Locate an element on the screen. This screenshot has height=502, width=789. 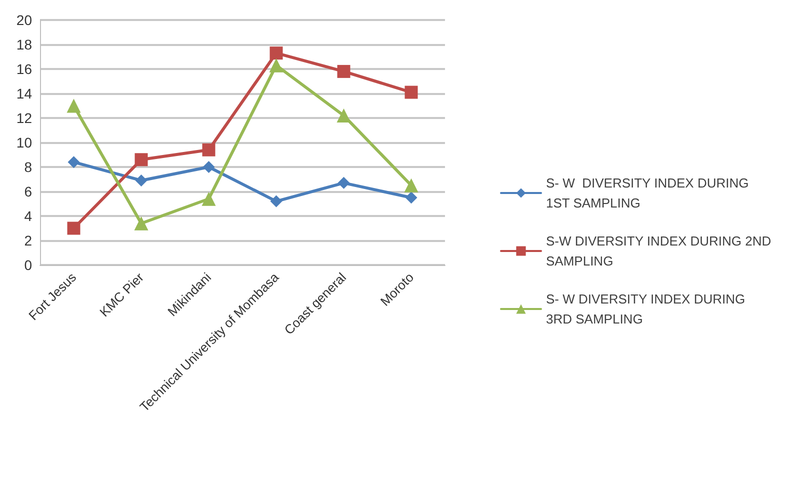
y-tick-label: 14 is located at coordinates (24, 94).